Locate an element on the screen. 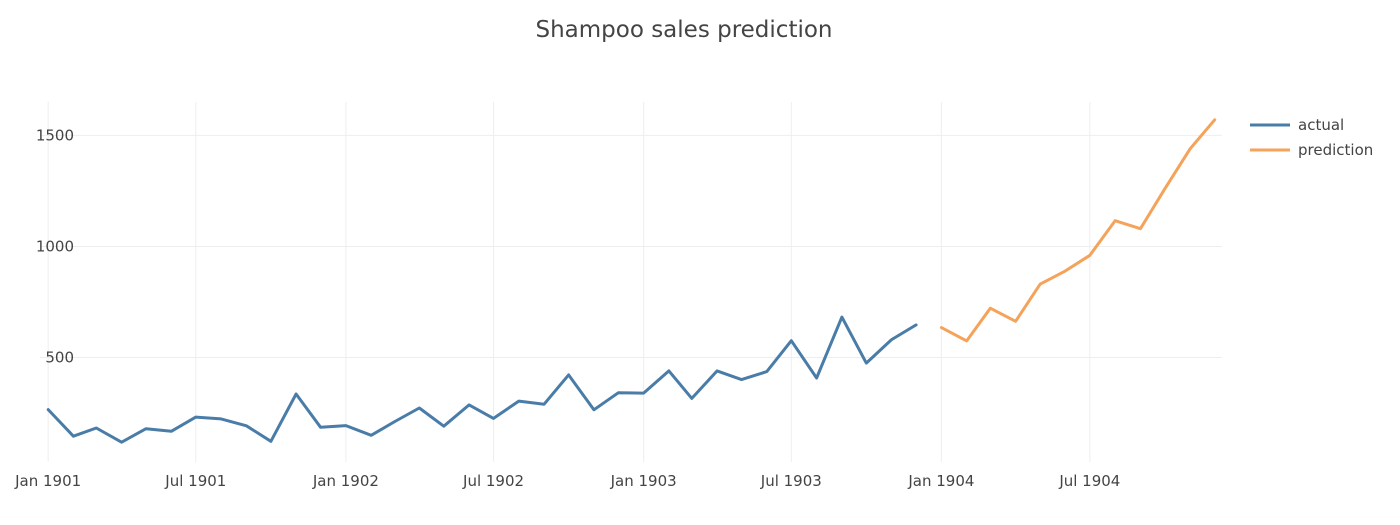 The height and width of the screenshot is (525, 1400). legend-item-prediction: prediction is located at coordinates (1311, 150).